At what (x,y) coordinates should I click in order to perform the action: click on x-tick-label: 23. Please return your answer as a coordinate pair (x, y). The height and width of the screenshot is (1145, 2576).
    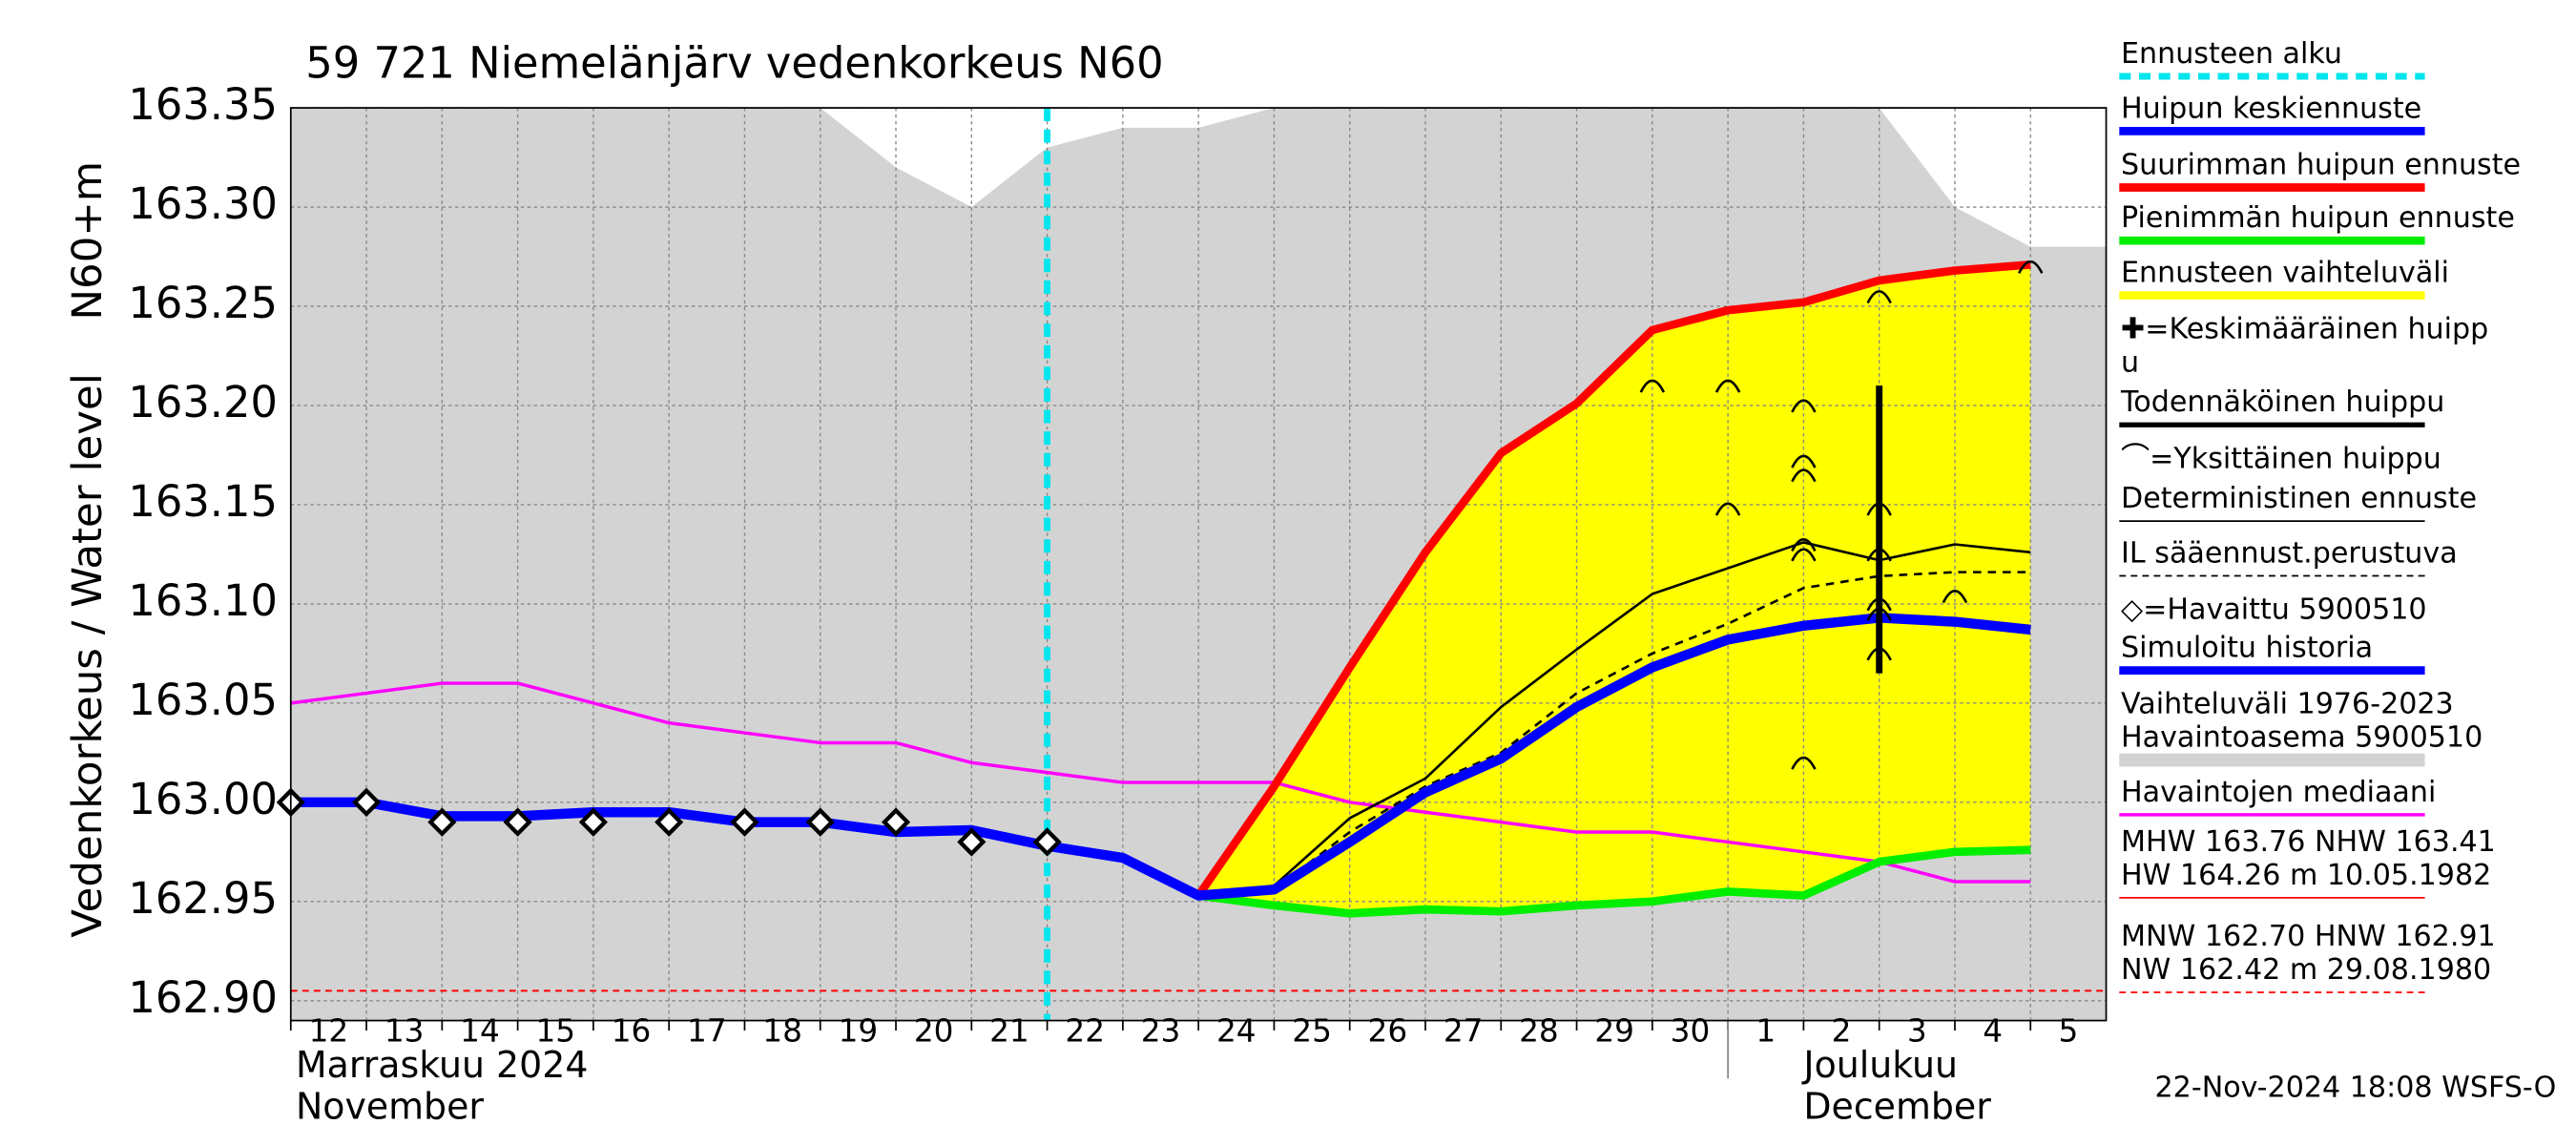
    Looking at the image, I should click on (1161, 1030).